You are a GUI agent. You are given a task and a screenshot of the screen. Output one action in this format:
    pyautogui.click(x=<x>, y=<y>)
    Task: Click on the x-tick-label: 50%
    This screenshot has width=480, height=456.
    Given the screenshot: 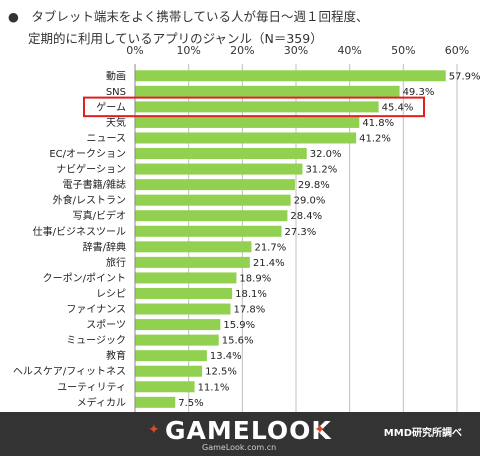 What is the action you would take?
    pyautogui.click(x=403, y=50)
    